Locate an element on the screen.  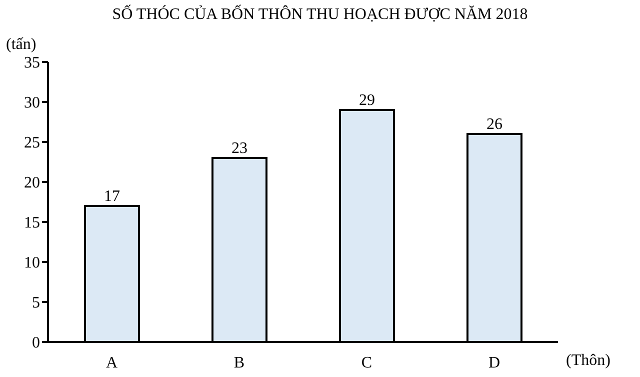
x-tick-label: C is located at coordinates (366, 363).